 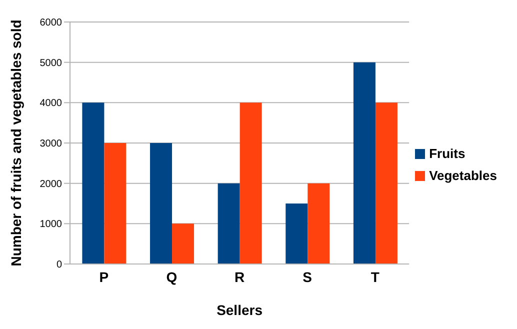 What do you see at coordinates (51, 184) in the screenshot?
I see `y-tick-label: 2000` at bounding box center [51, 184].